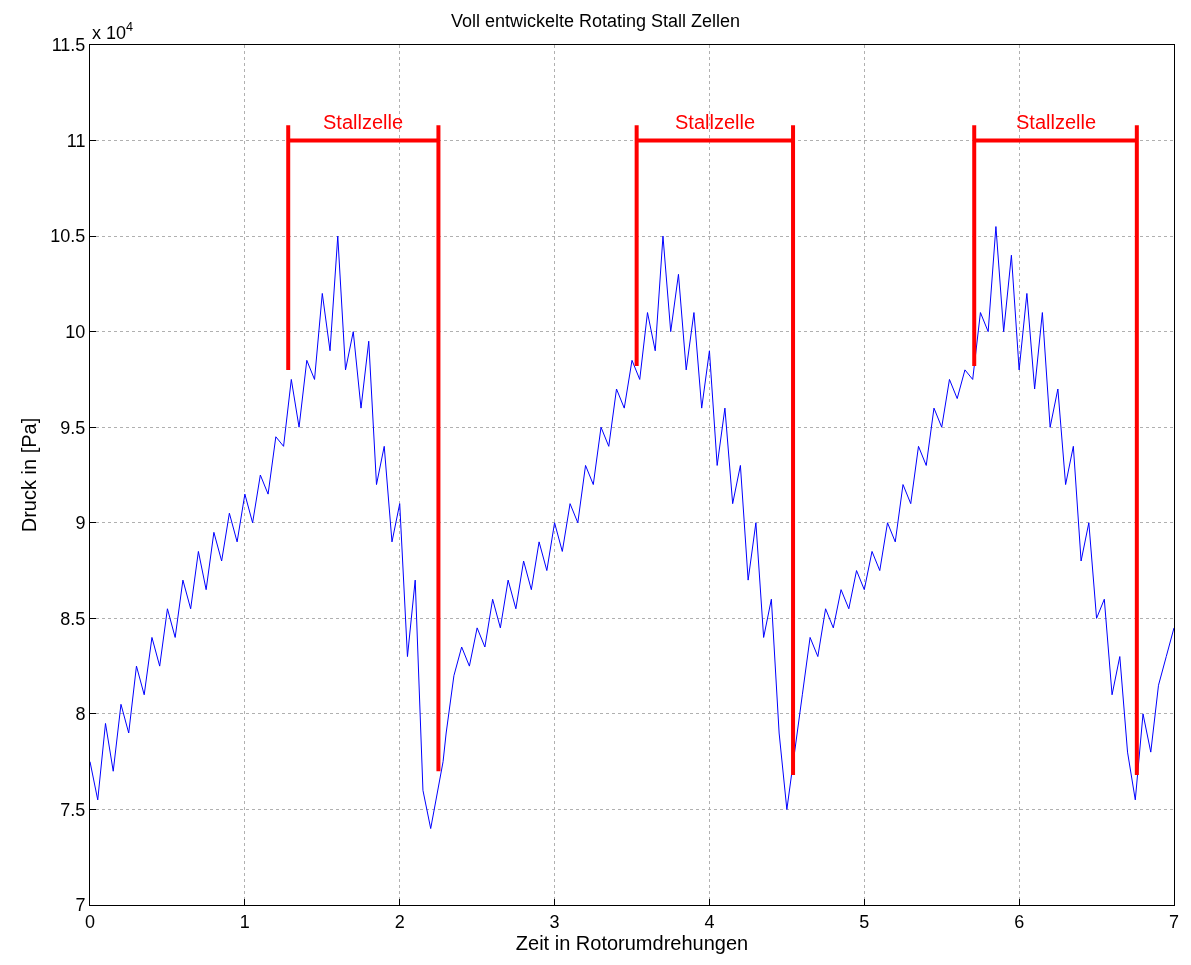 This screenshot has width=1191, height=965. Describe the element at coordinates (28, 475) in the screenshot. I see `y-axis-title: Druck in [Pa]` at that location.